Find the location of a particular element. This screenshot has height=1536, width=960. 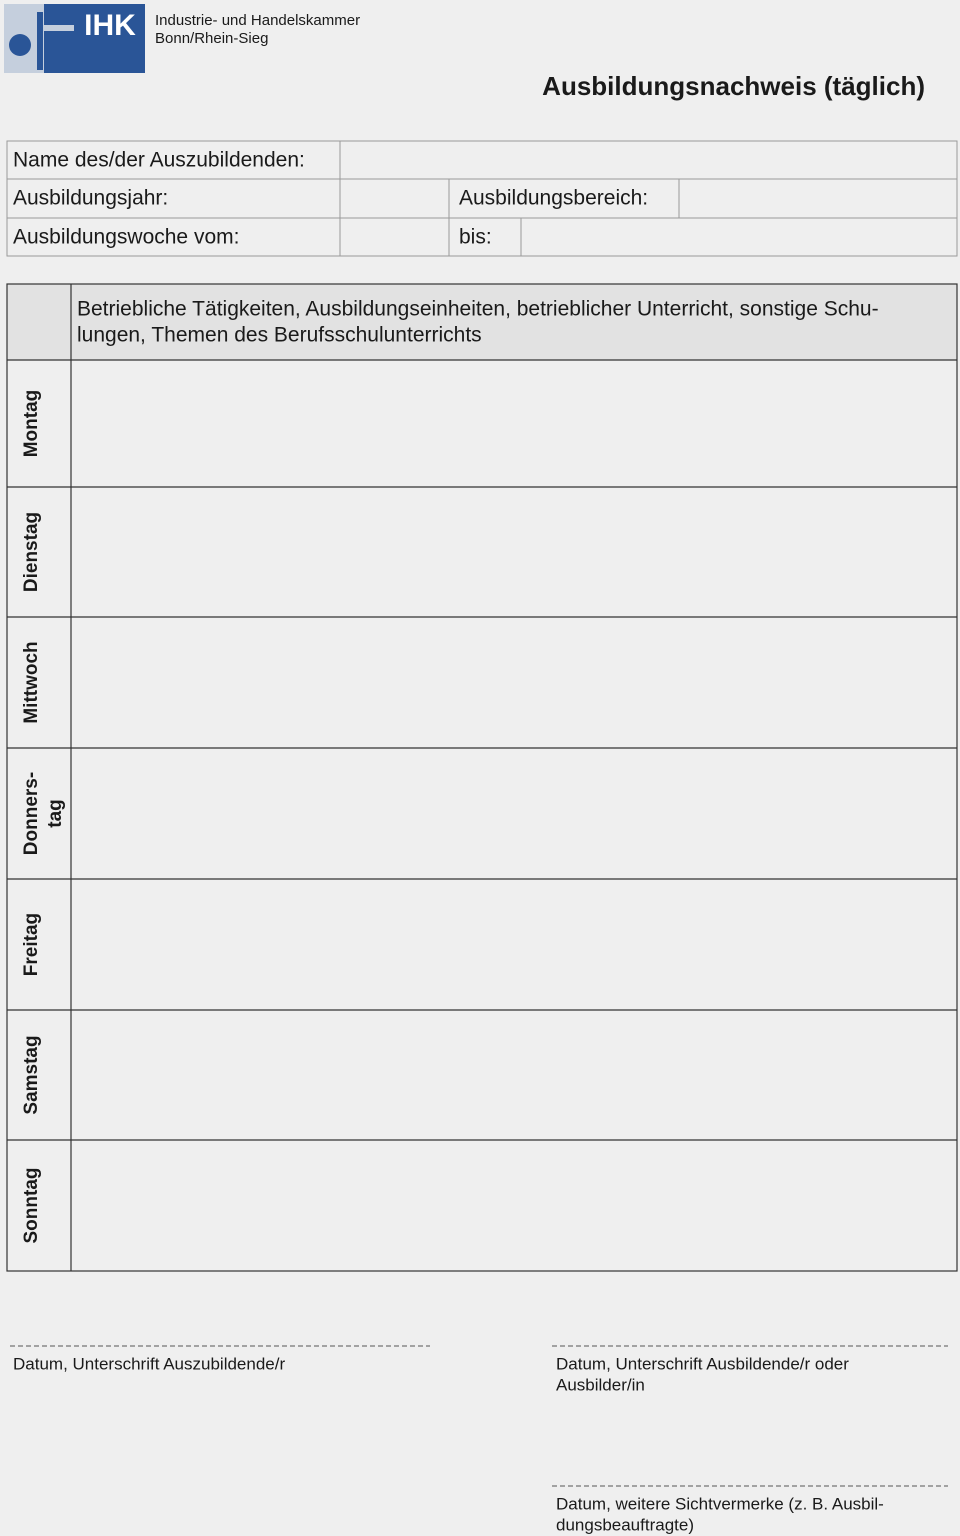

day-label: Dienstag is located at coordinates (31, 552).